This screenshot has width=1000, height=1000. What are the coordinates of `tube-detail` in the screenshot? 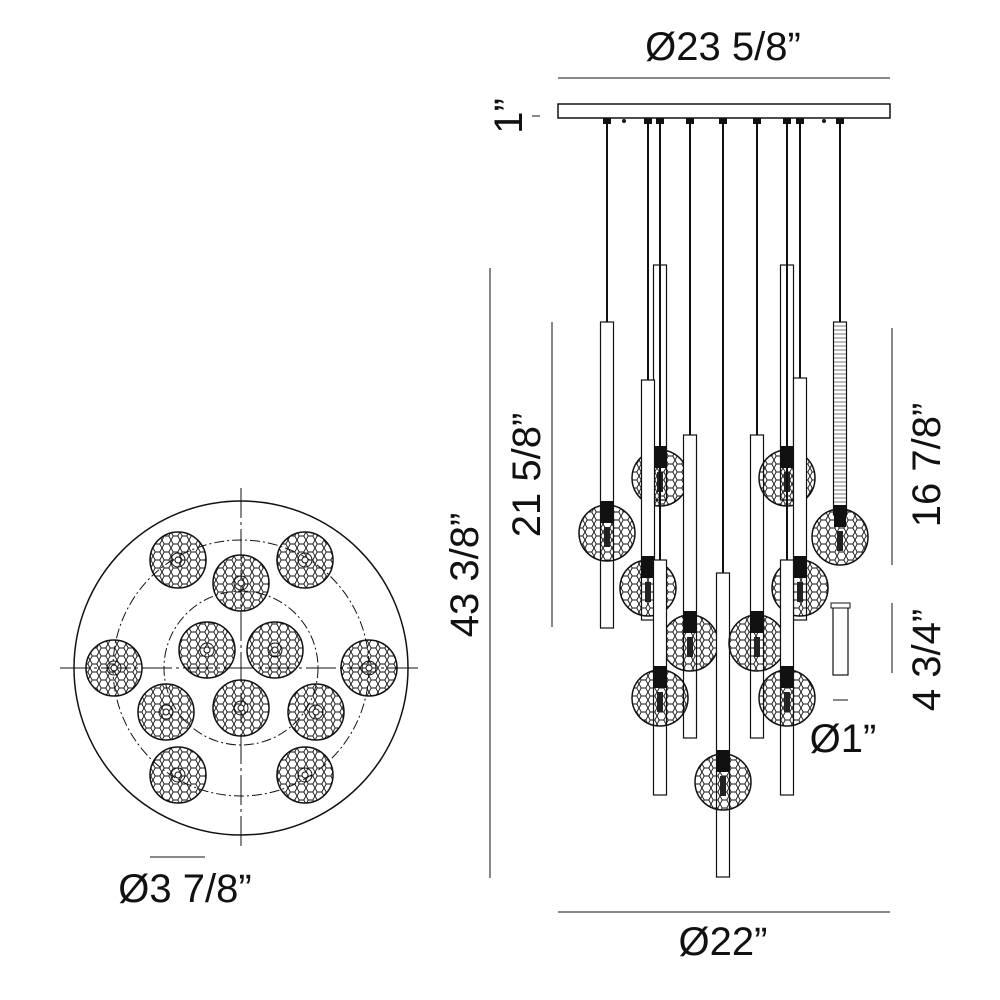 It's located at (840, 640).